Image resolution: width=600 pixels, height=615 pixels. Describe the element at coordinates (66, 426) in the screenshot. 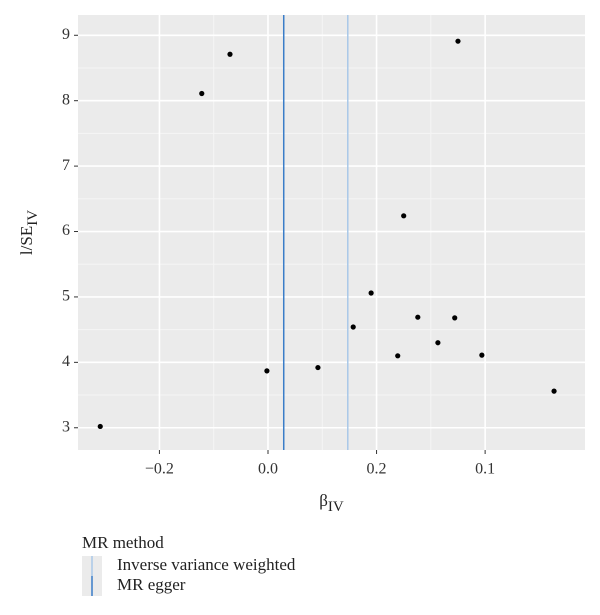

I see `y-tick-label: 3` at that location.